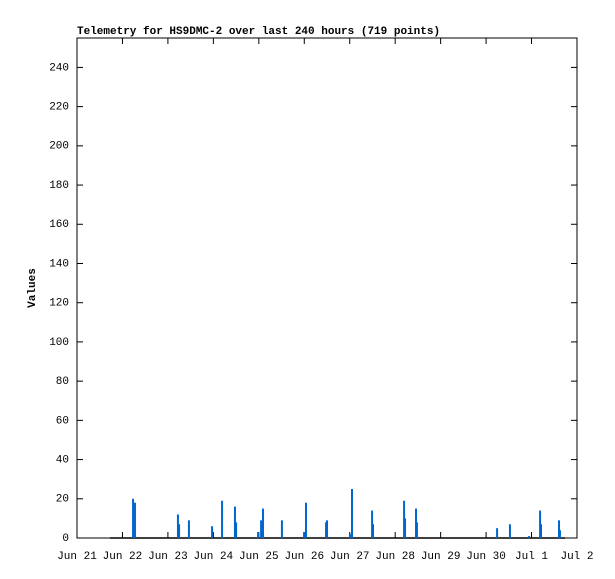 Image resolution: width=615 pixels, height=579 pixels. Describe the element at coordinates (62, 460) in the screenshot. I see `y-tick-label: 40` at that location.